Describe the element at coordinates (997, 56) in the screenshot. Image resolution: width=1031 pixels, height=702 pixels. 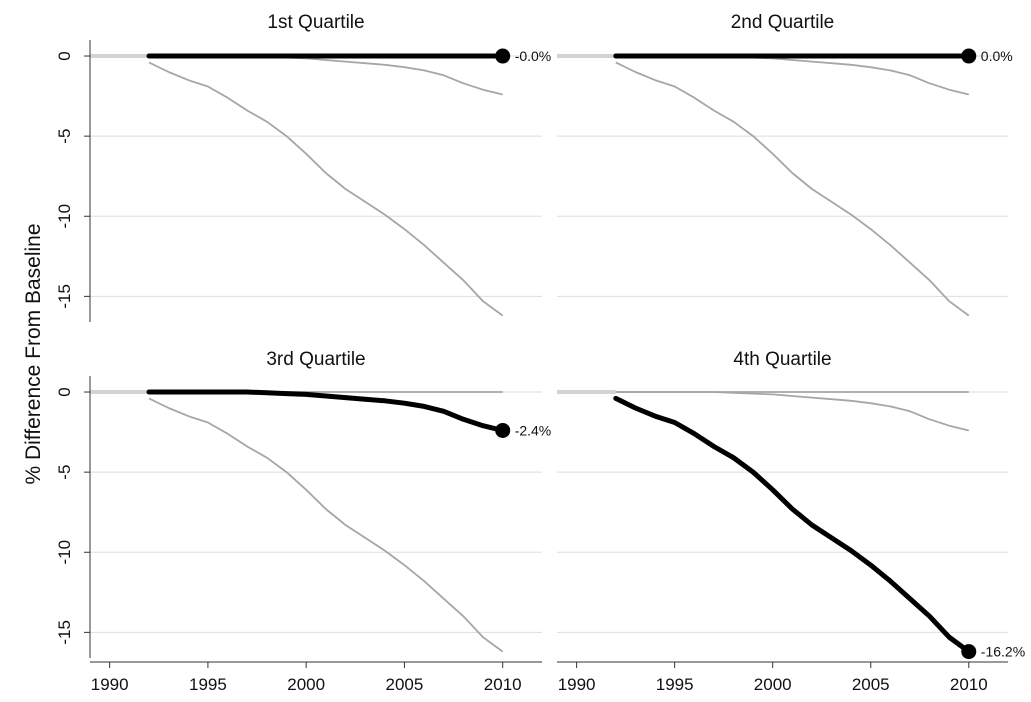
I see `end-value-label: 0.0%` at that location.